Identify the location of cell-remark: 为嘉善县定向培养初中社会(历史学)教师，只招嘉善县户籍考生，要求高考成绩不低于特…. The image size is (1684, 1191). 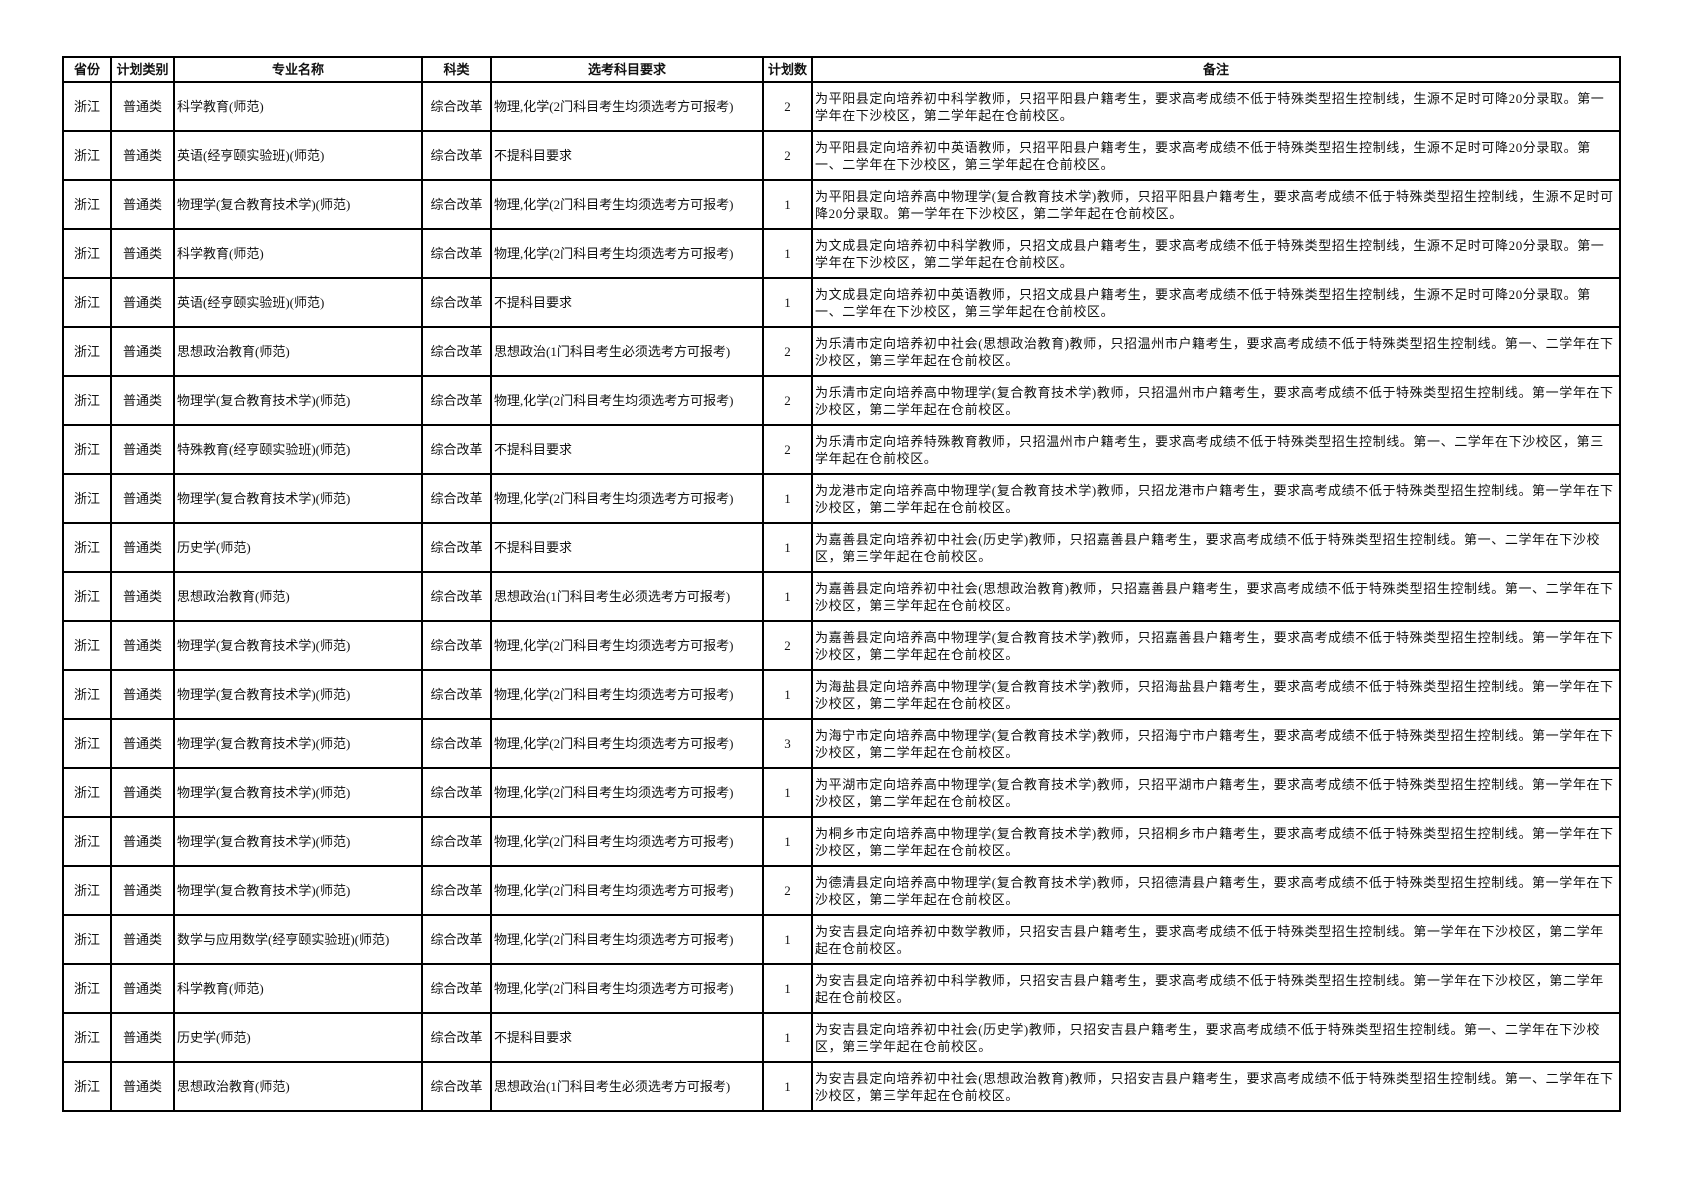
(1216, 547).